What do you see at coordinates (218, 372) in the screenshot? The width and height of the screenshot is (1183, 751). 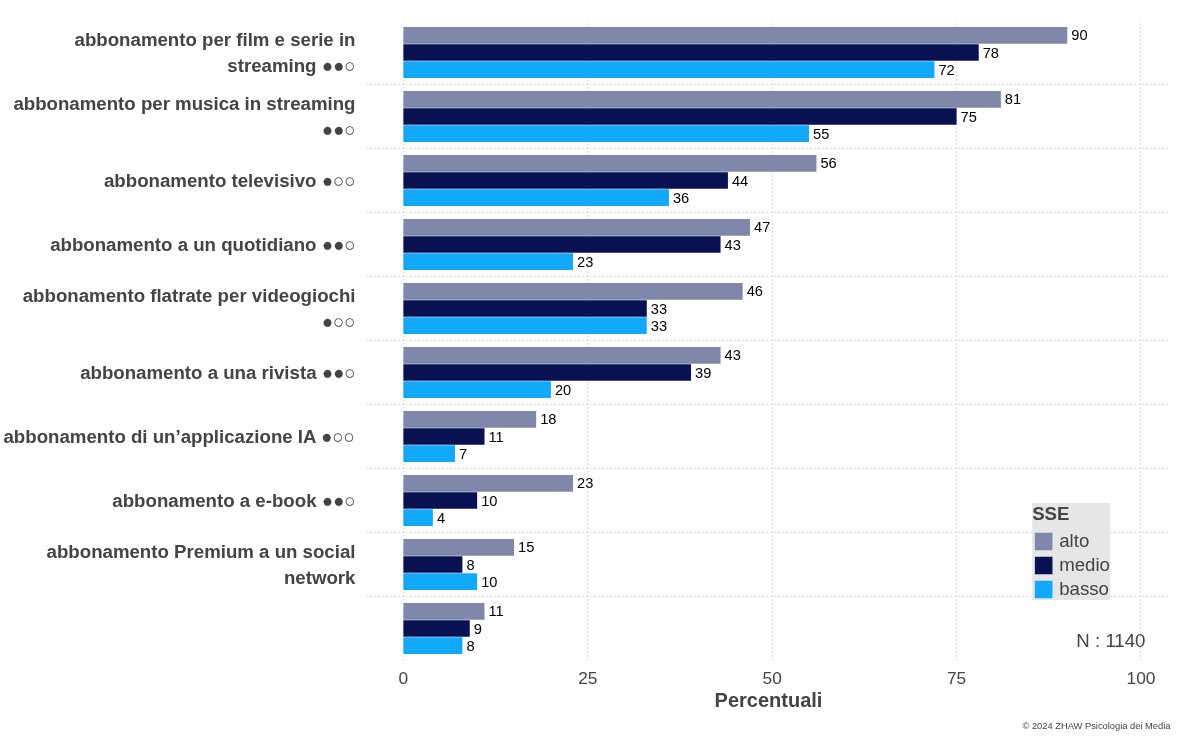 I see `y-tick-label: abbonamento a una rivista ●●○` at bounding box center [218, 372].